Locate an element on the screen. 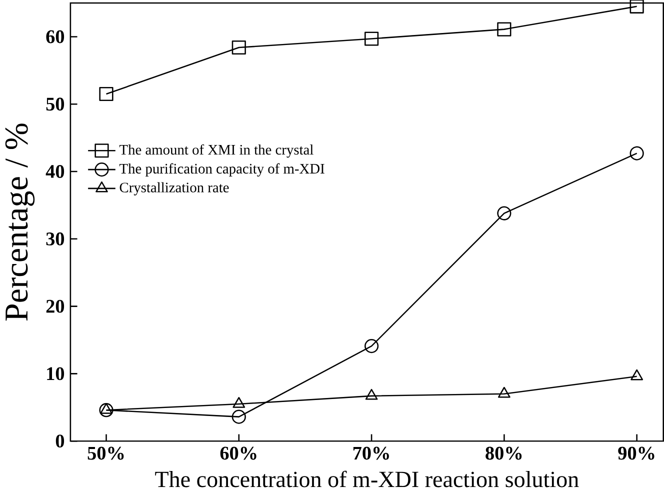 This screenshot has width=664, height=493. legend-label: The amount of XMI in the crystal is located at coordinates (216, 151).